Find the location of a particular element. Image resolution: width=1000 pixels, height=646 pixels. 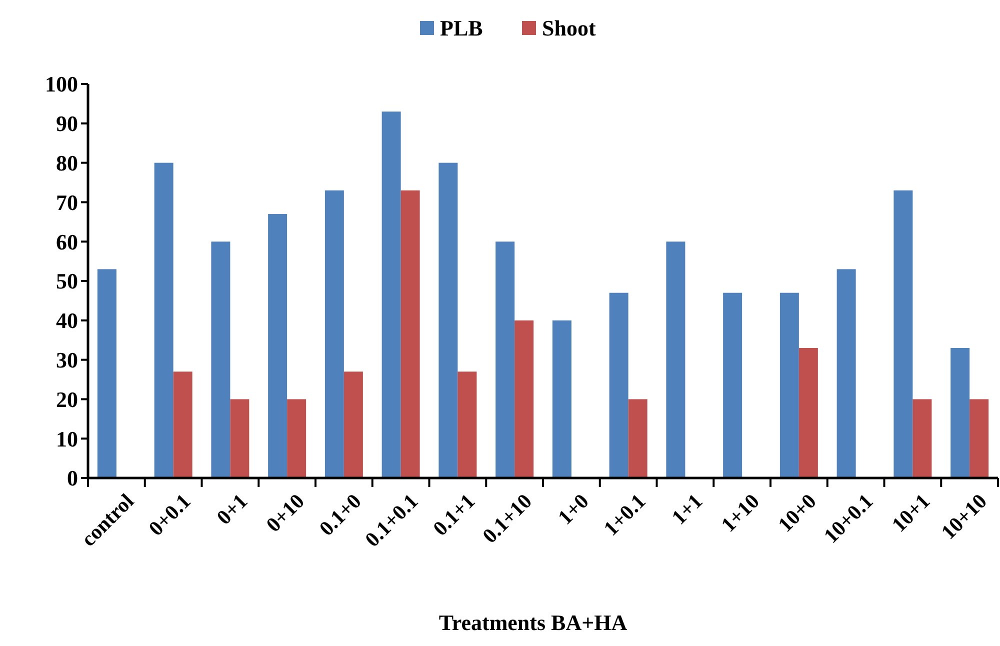

legend-label: Shoot is located at coordinates (569, 28).